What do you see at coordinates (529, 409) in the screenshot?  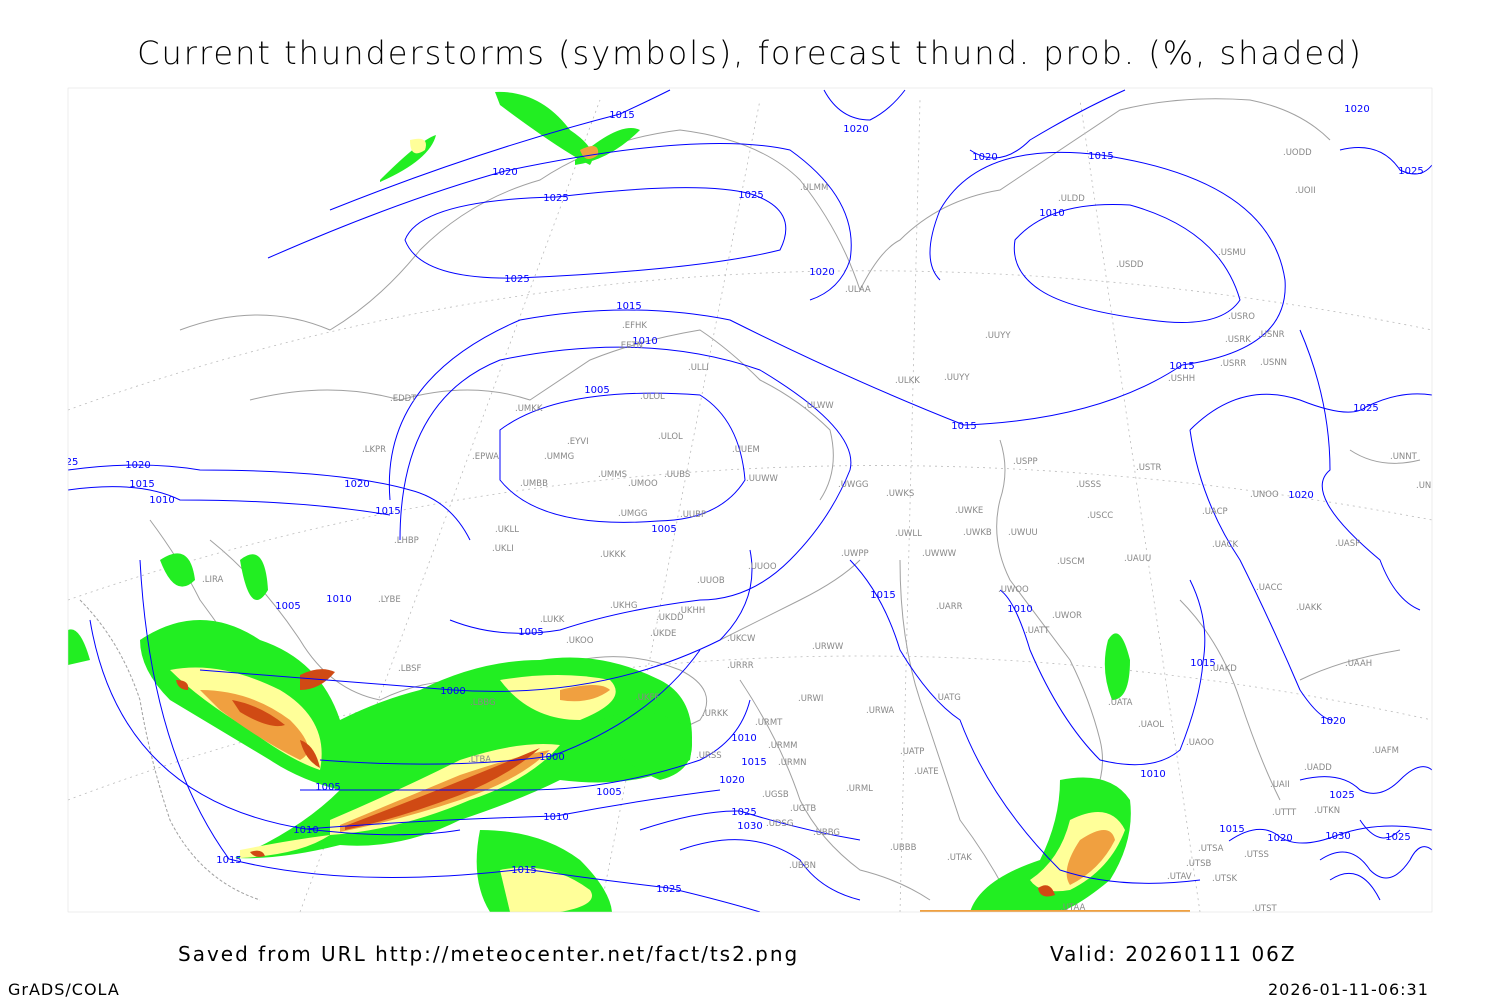 I see `station-label: .UMKK` at bounding box center [529, 409].